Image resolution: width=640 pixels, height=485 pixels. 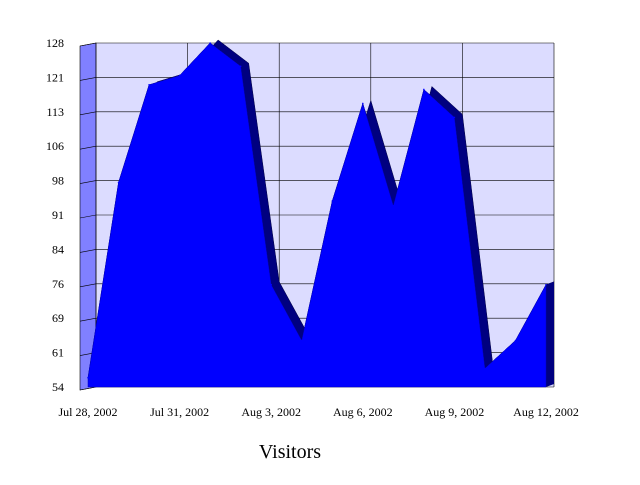 I want to click on y-tick-label: 128, so click(x=55, y=43).